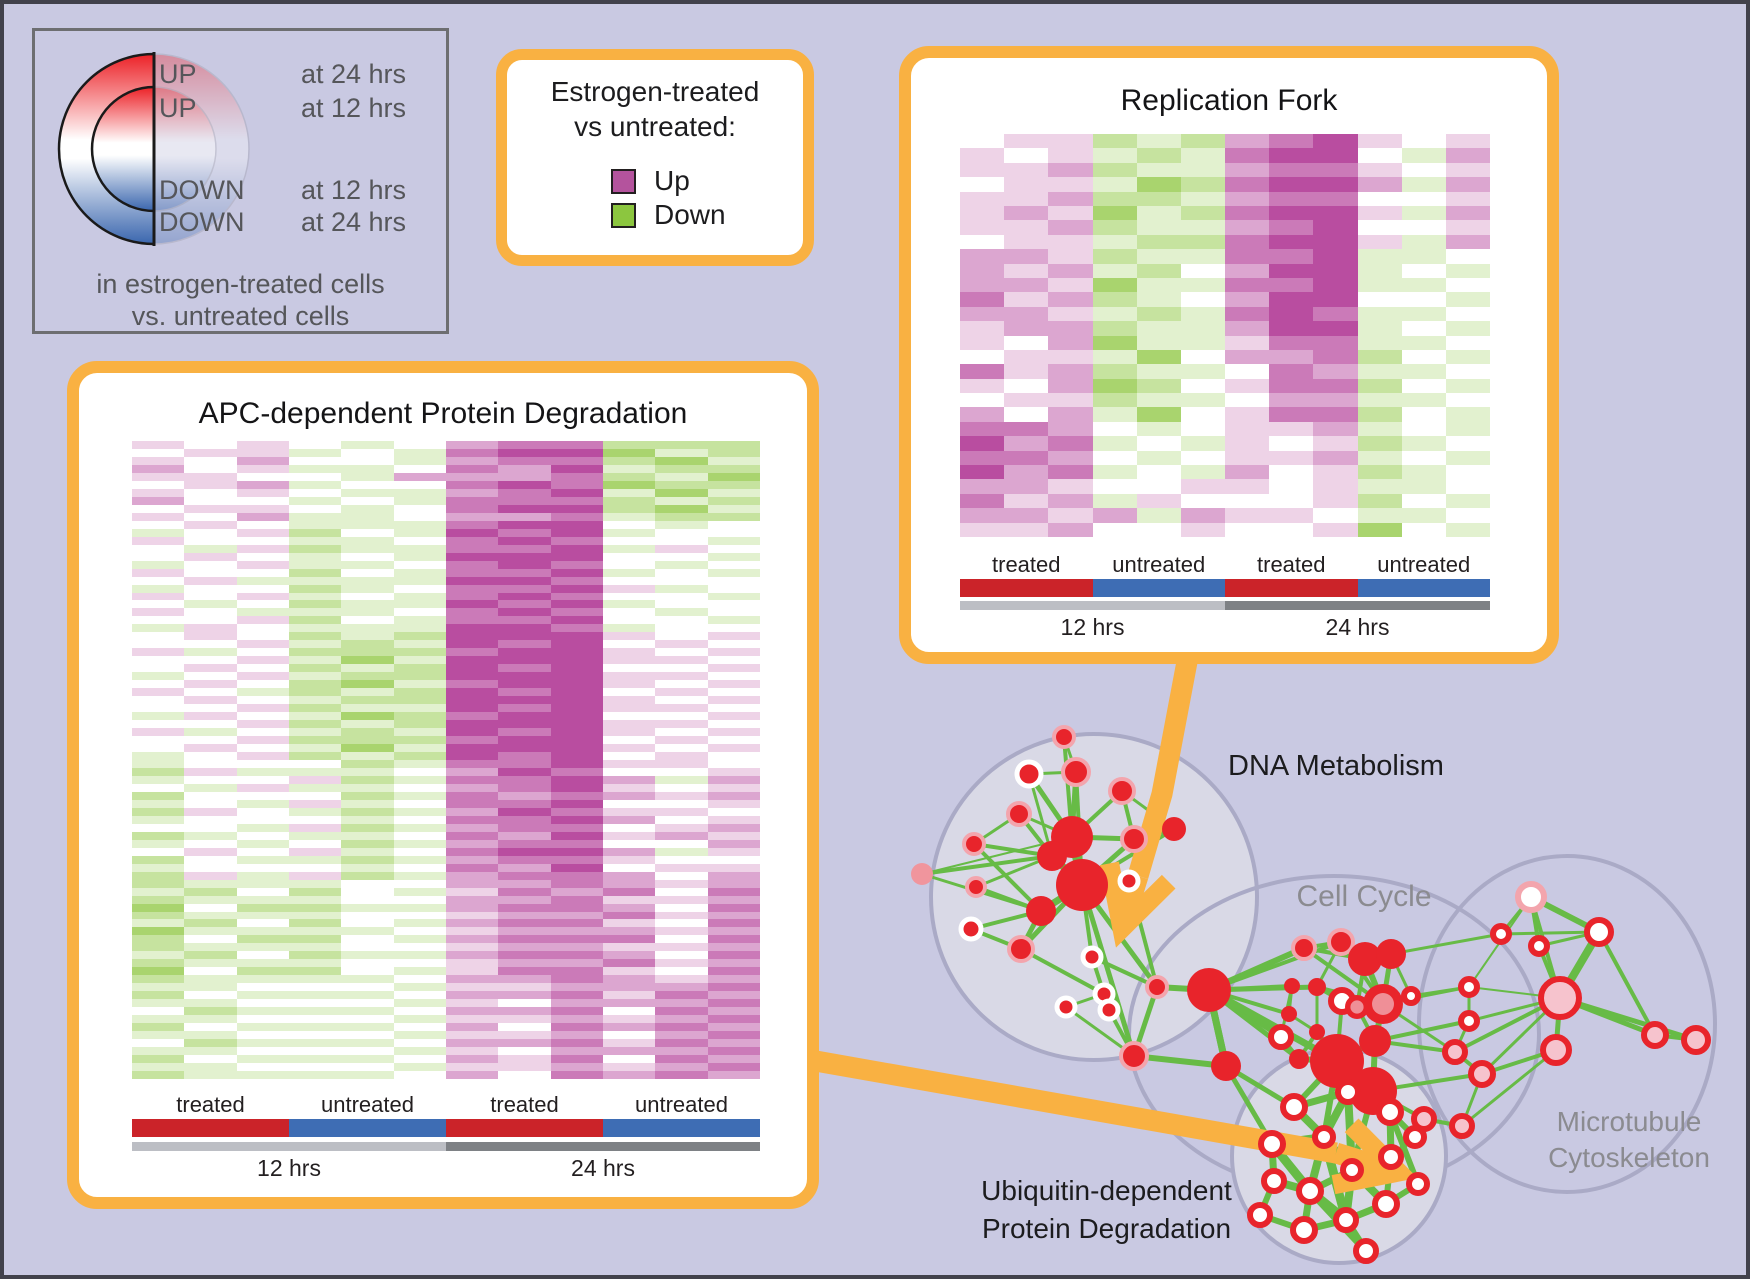  I want to click on apc-time-labels: 12 hrs 24 hrs, so click(446, 1168).